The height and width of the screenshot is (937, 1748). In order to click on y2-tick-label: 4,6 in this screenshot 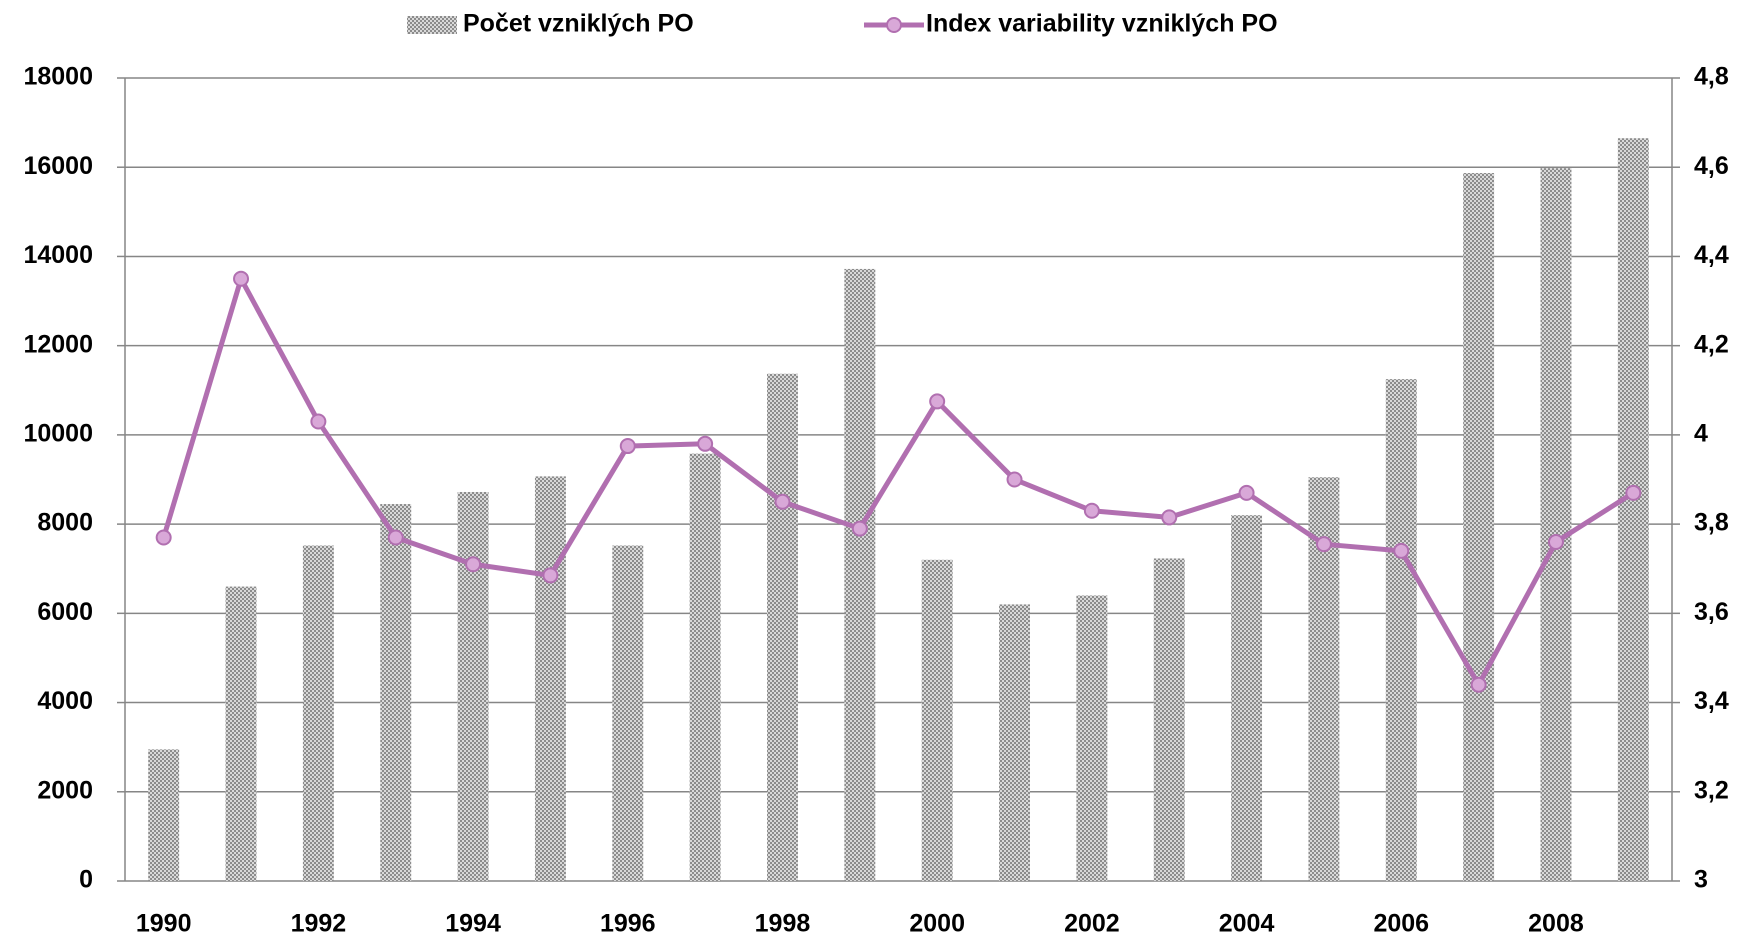, I will do `click(1711, 166)`.